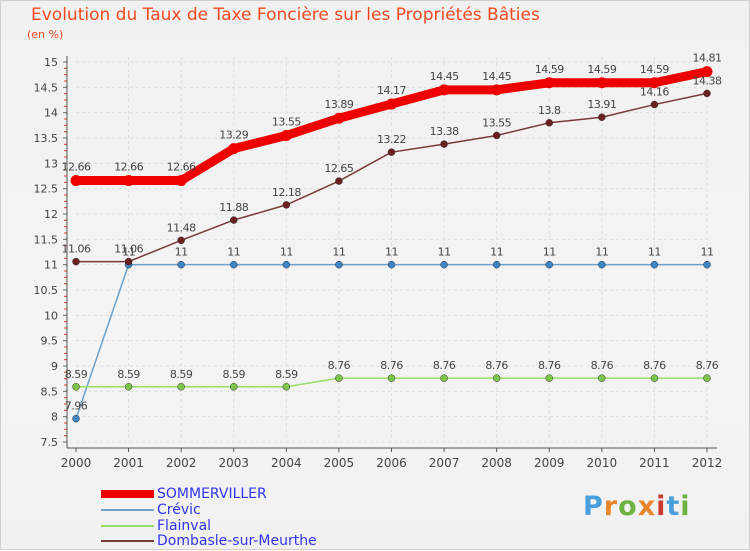 Image resolution: width=750 pixels, height=551 pixels. I want to click on y-tick-label: 15, so click(51, 62).